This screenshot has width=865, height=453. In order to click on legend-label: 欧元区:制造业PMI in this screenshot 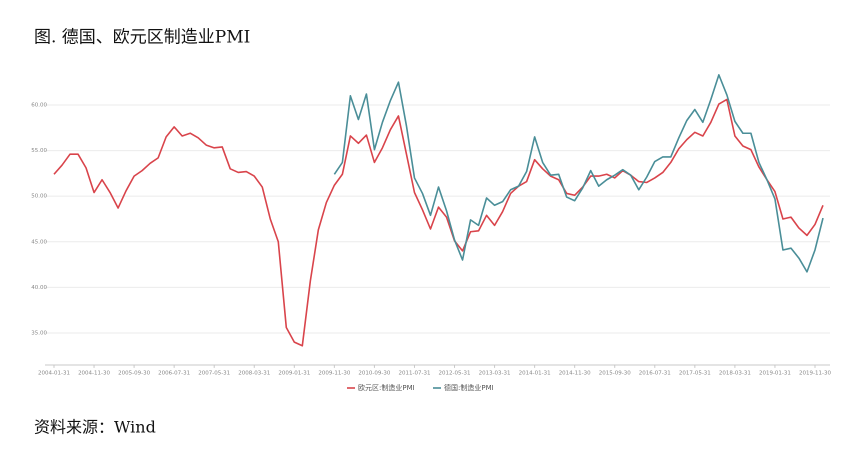, I will do `click(386, 387)`.